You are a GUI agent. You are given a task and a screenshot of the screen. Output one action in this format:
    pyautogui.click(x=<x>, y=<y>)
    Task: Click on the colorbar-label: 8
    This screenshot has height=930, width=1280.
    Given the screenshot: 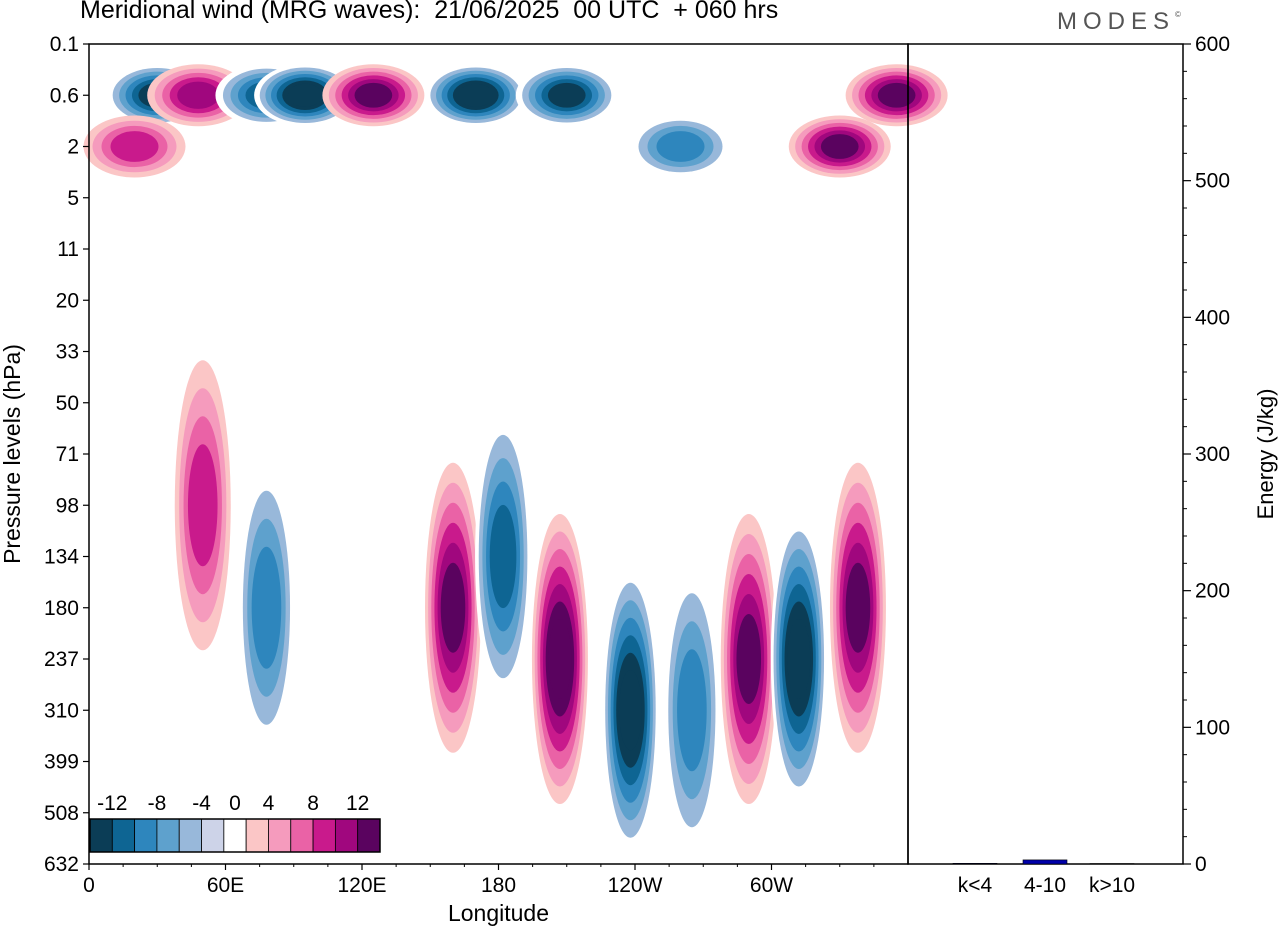 What is the action you would take?
    pyautogui.click(x=313, y=803)
    